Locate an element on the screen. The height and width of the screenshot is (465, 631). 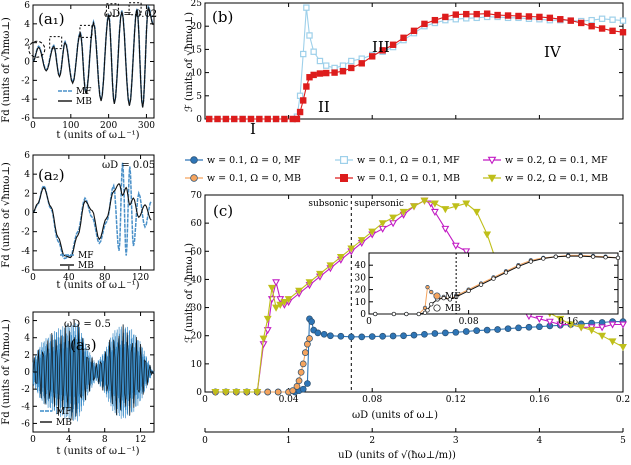
x-tick-label: 100 is located at coordinates (70, 126).